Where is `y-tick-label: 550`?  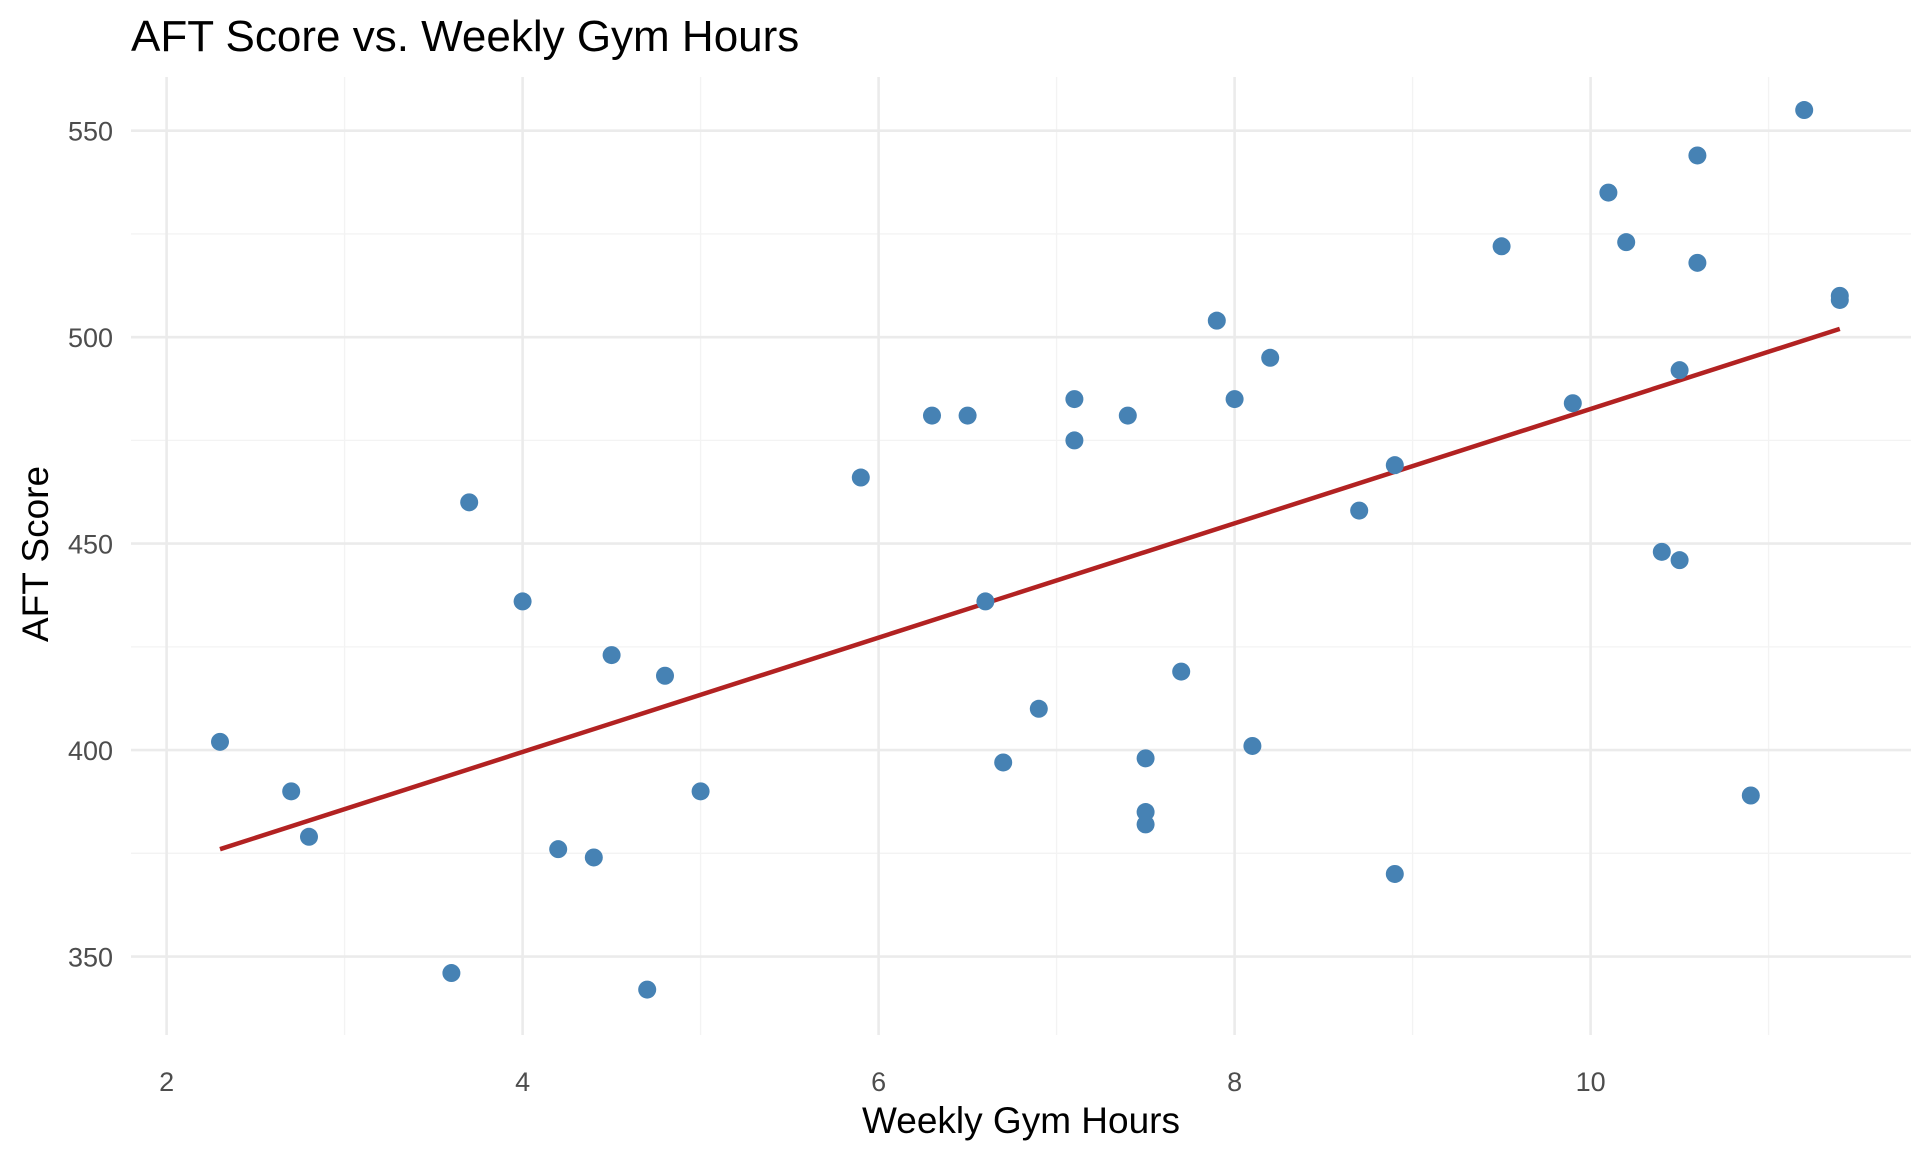
y-tick-label: 550 is located at coordinates (90, 132).